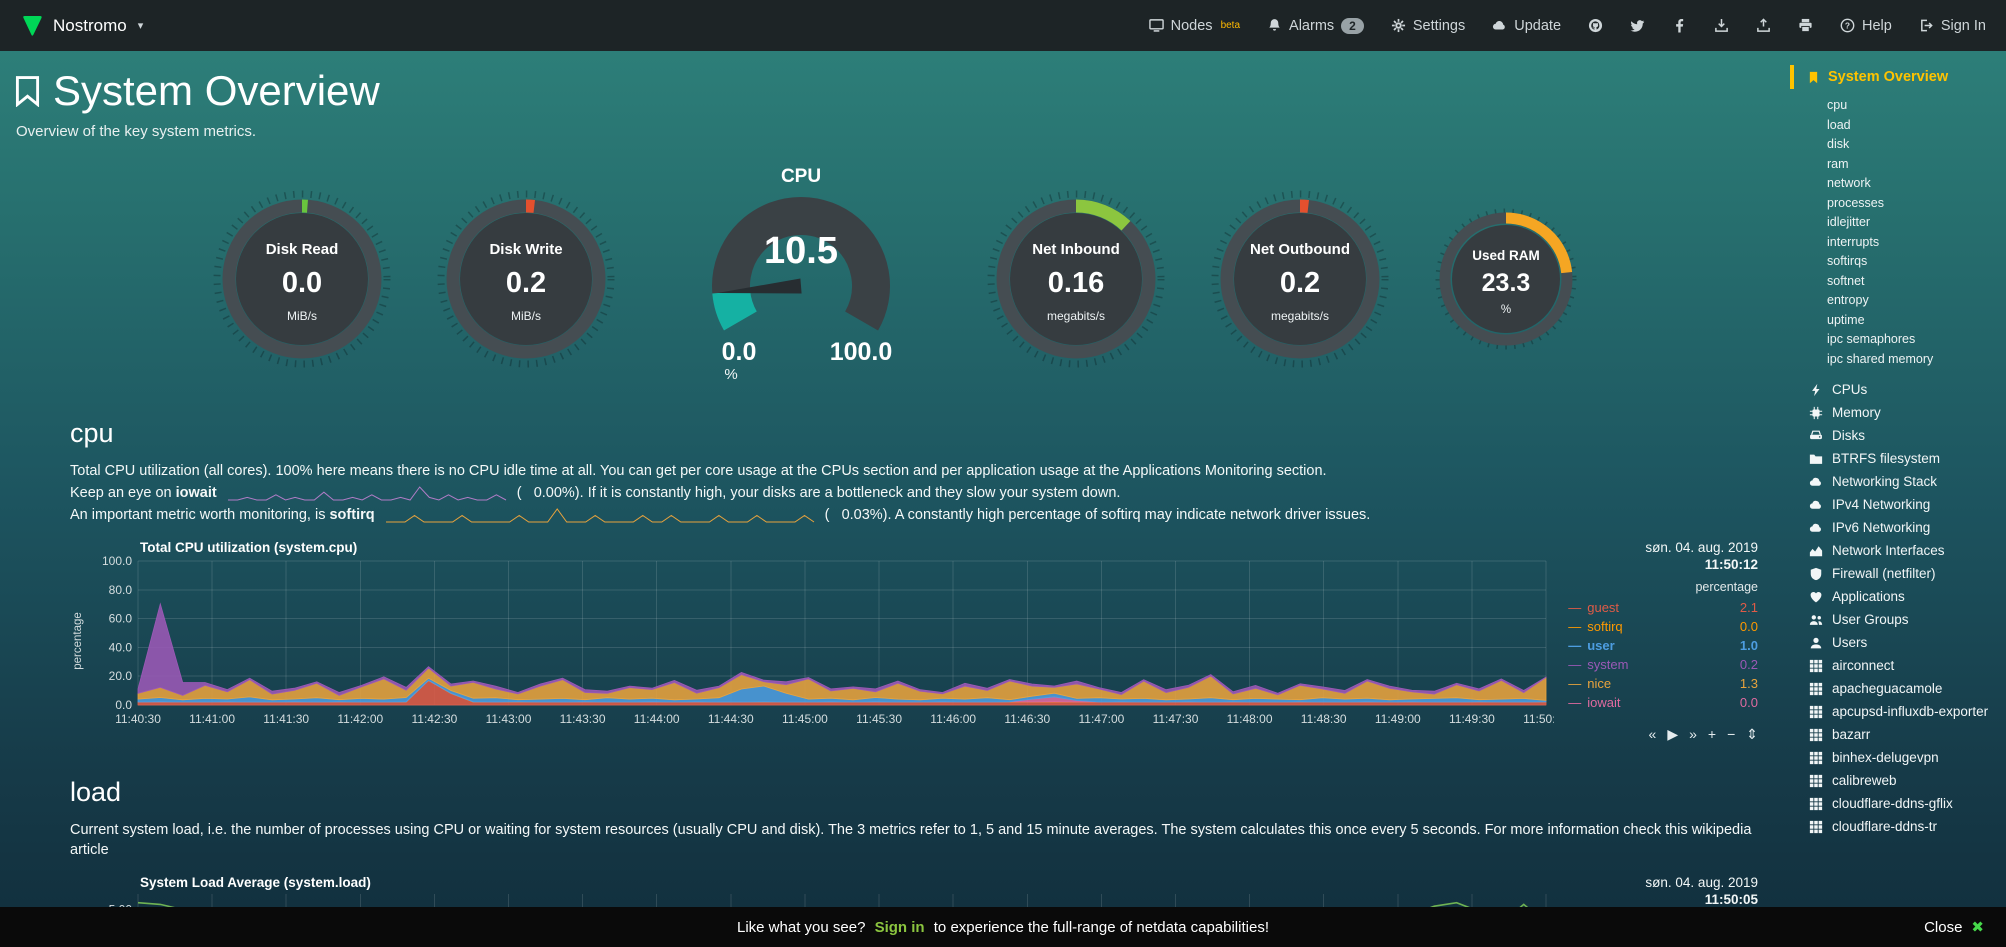 The width and height of the screenshot is (2006, 947). What do you see at coordinates (92, 433) in the screenshot?
I see `cpu-section-title: cpu` at bounding box center [92, 433].